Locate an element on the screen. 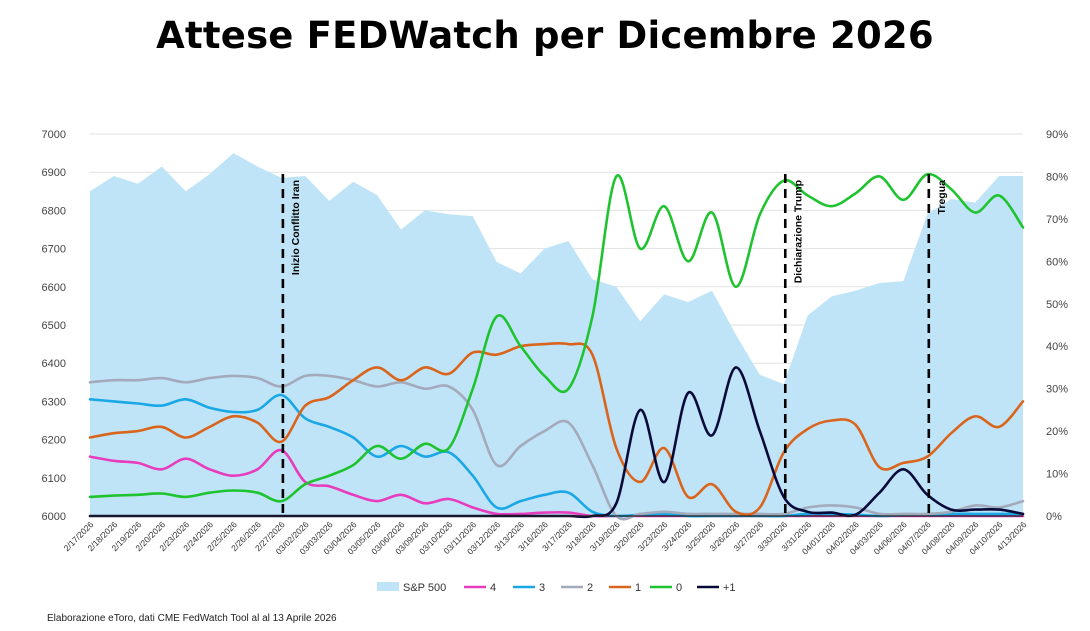 The image size is (1090, 631). event-label: Tregua is located at coordinates (942, 197).